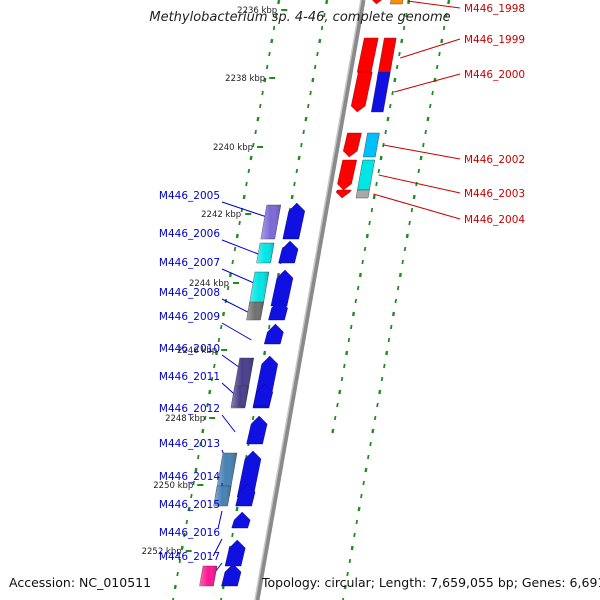 Image resolution: width=600 pixels, height=600 pixels. Describe the element at coordinates (209, 284) in the screenshot. I see `kbp-tick-label: 2244 kbp` at that location.